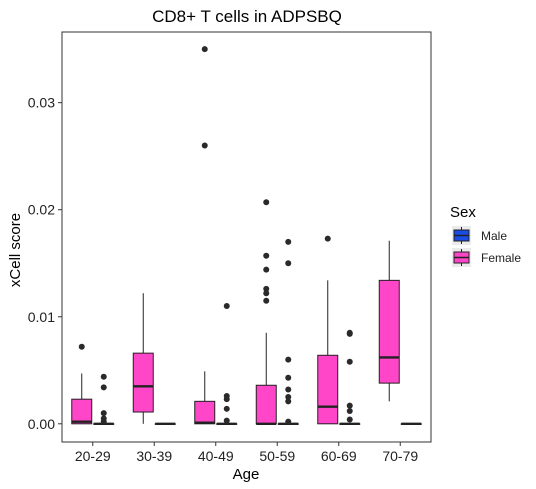 The image size is (536, 489). Describe the element at coordinates (93, 456) in the screenshot. I see `x-tick-label: 20-29` at that location.